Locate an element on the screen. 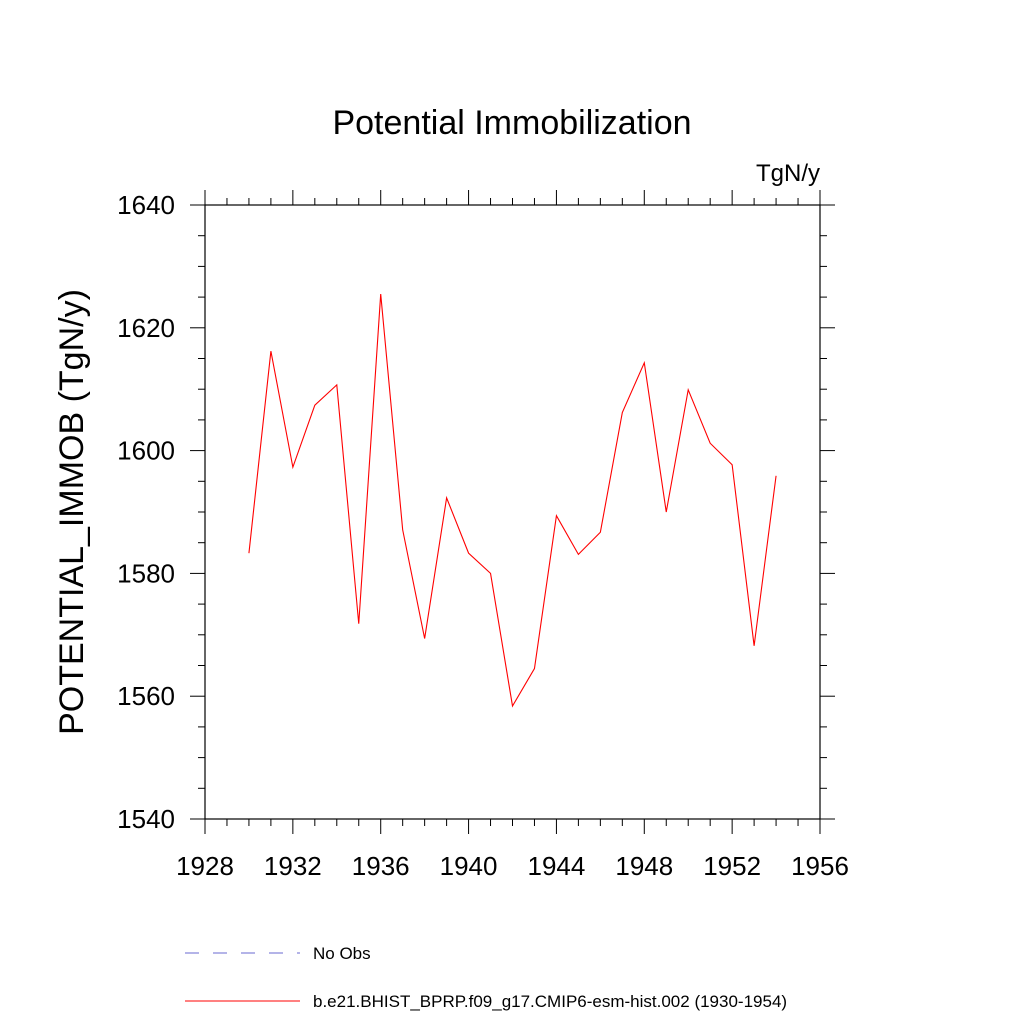 Image resolution: width=1024 pixels, height=1024 pixels. chart-title: Potential Immobilization is located at coordinates (511, 123).